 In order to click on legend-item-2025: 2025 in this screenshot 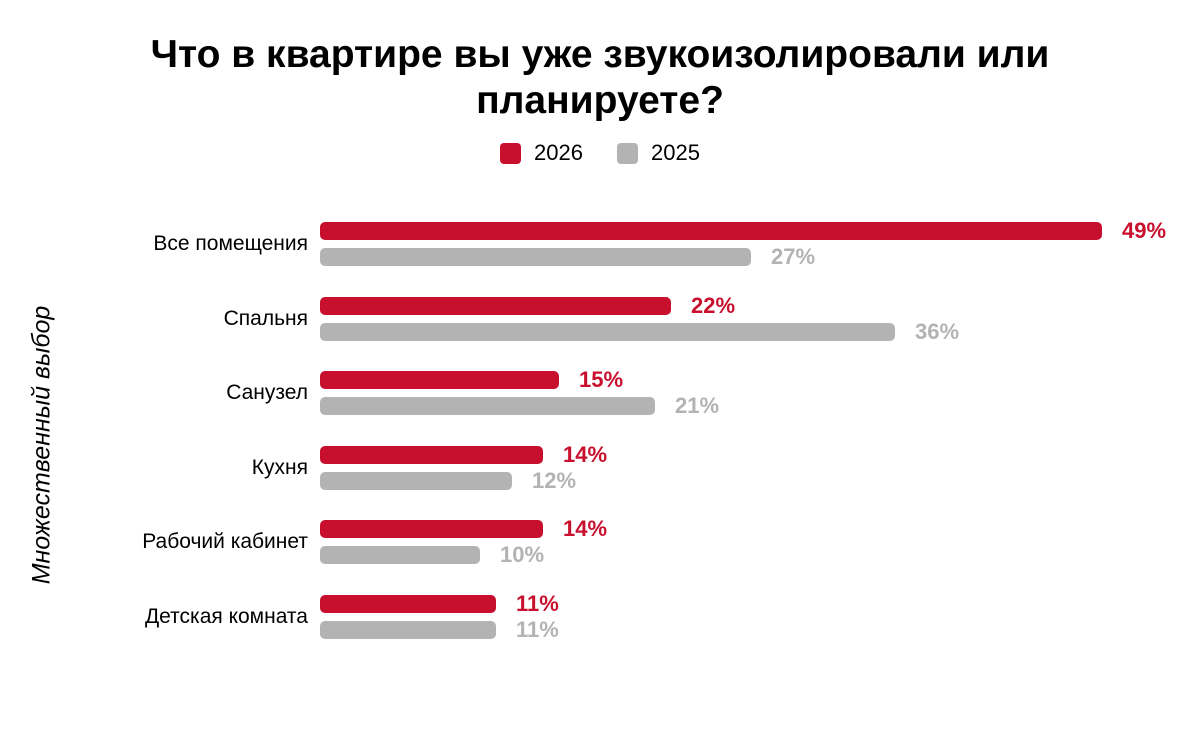, I will do `click(658, 153)`.